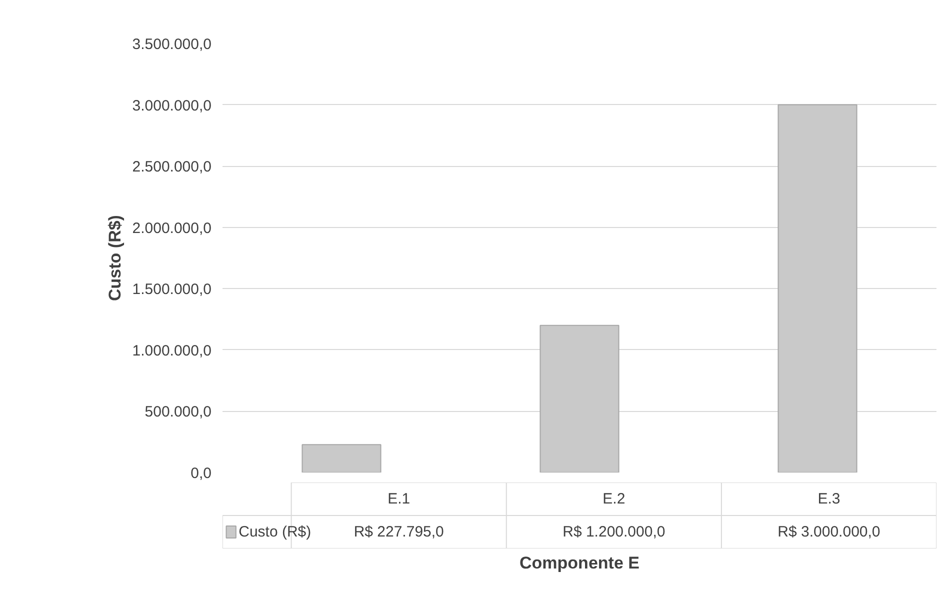 The image size is (950, 610). I want to click on y-tick-label: 500.000,0, so click(178, 412).